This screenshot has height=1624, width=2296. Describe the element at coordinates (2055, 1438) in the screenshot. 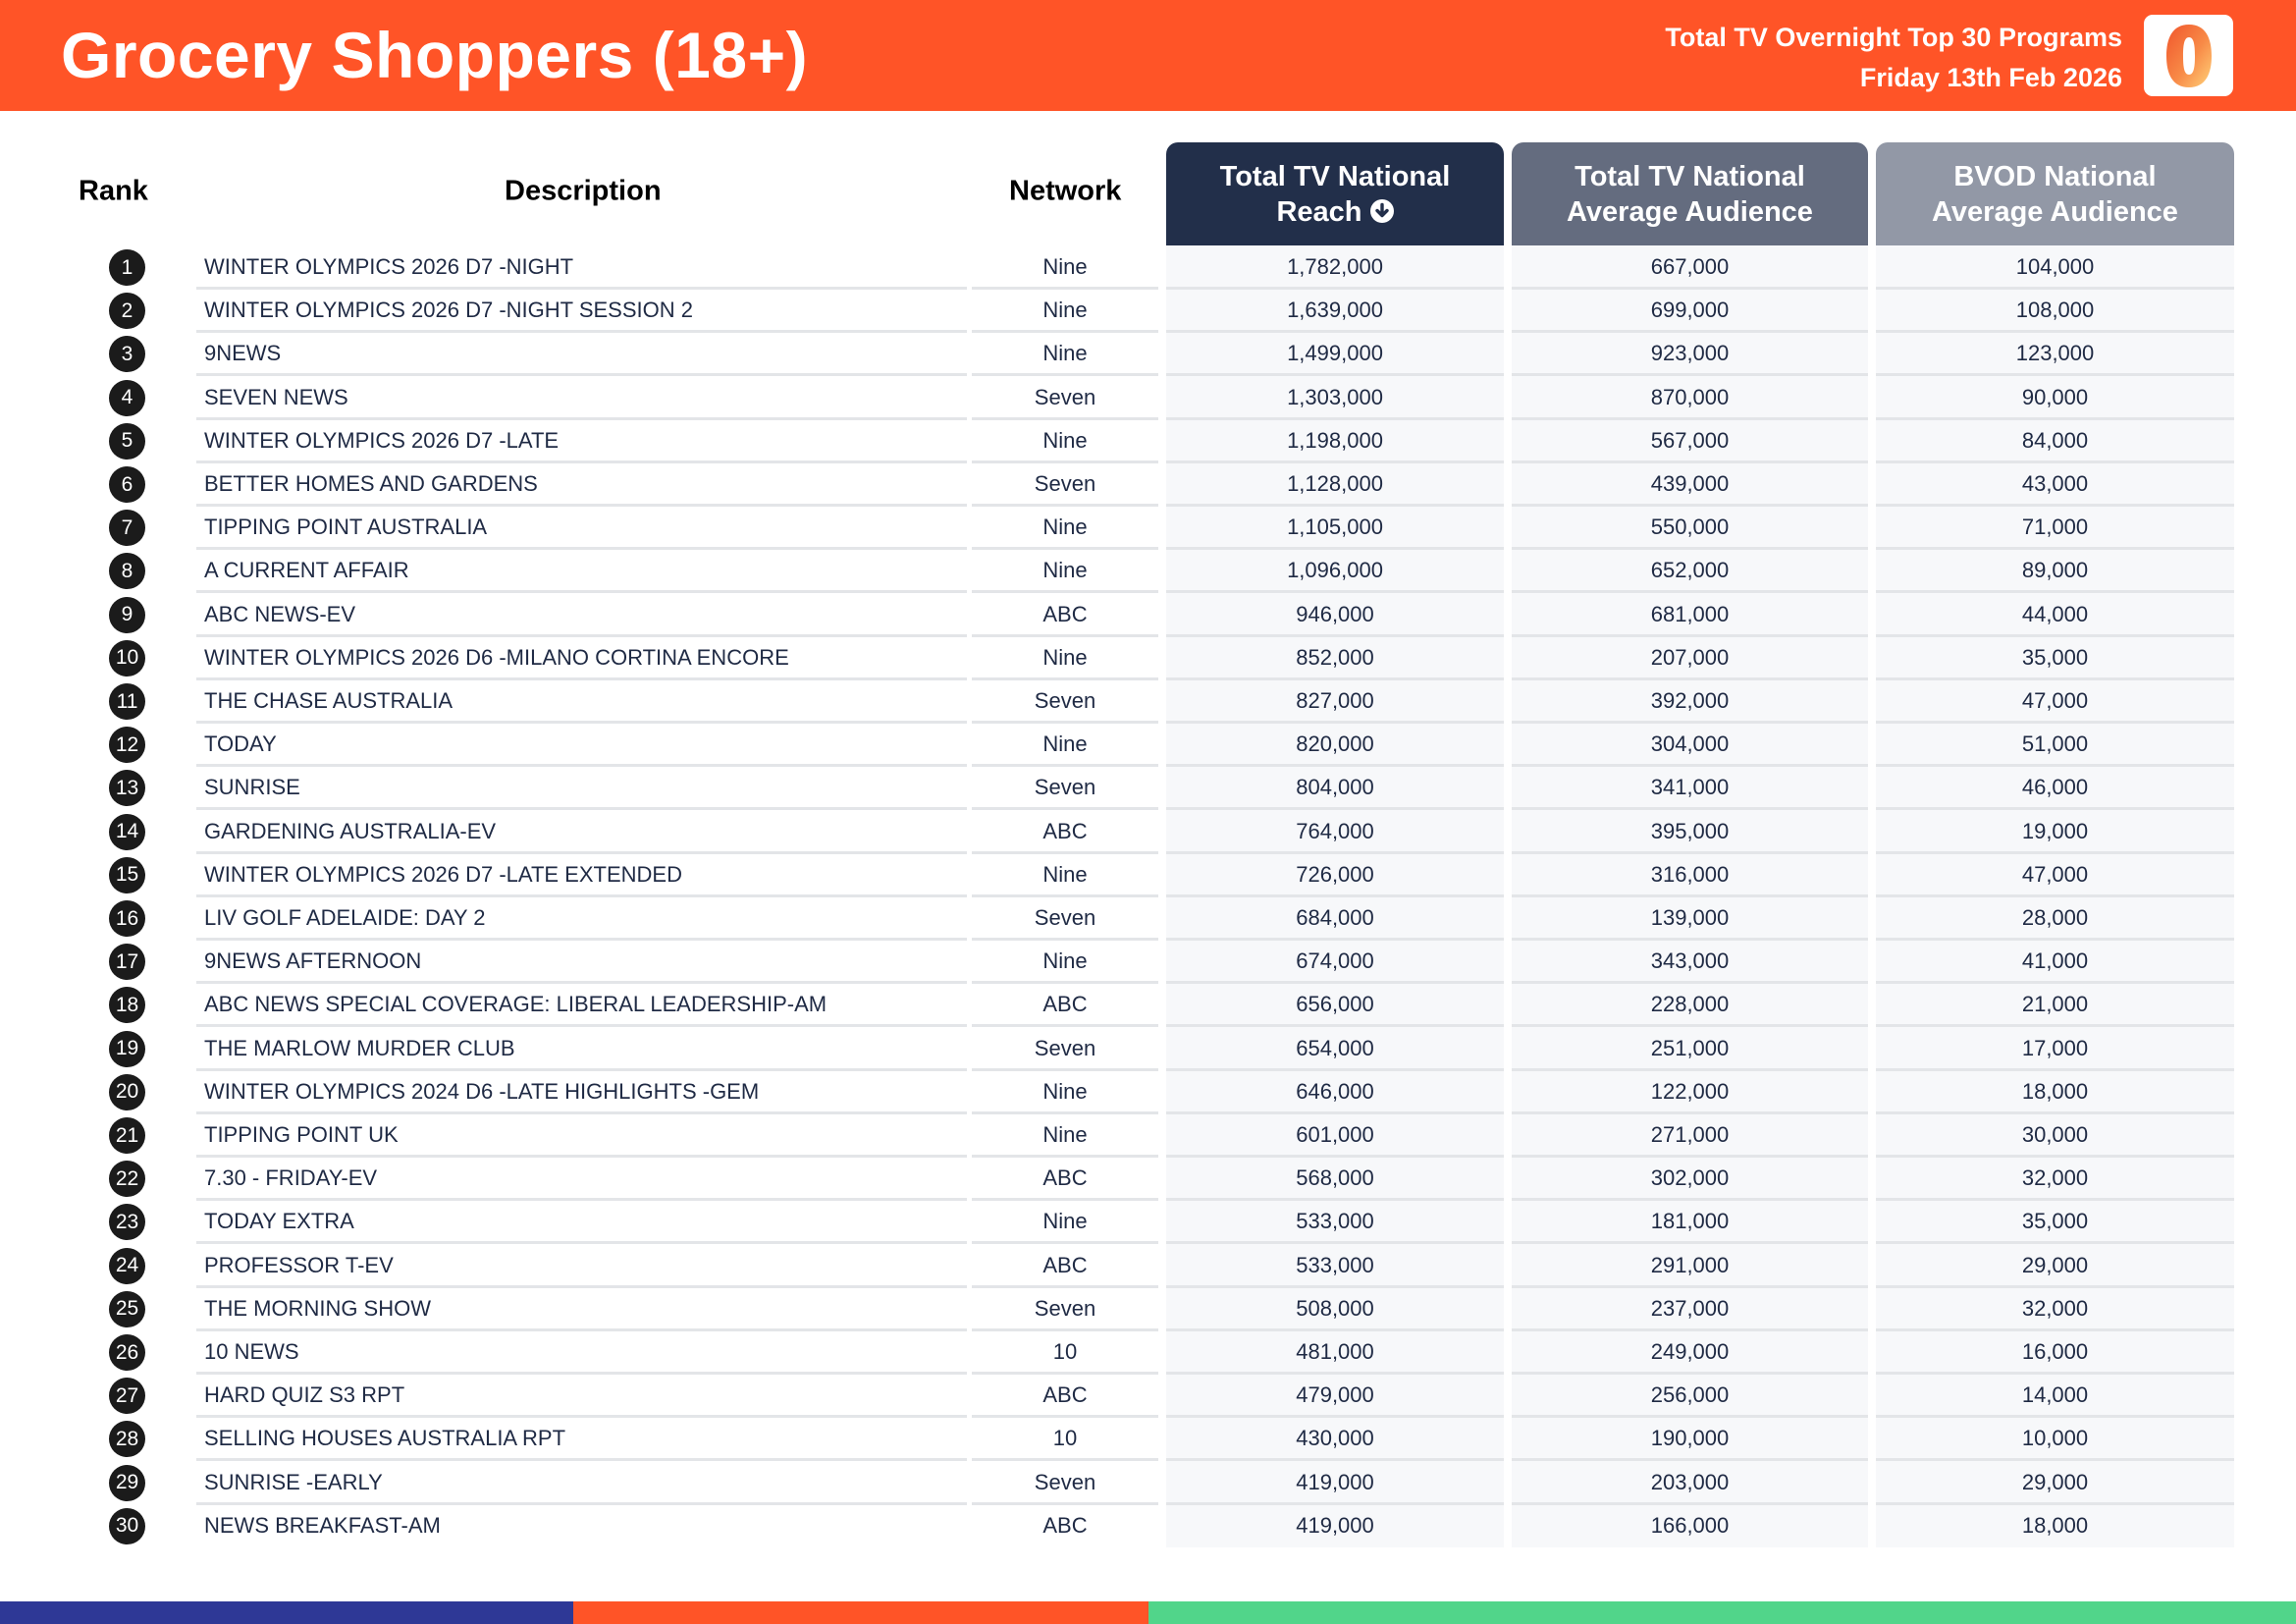

I see `bvod-average-value: 10,000` at that location.